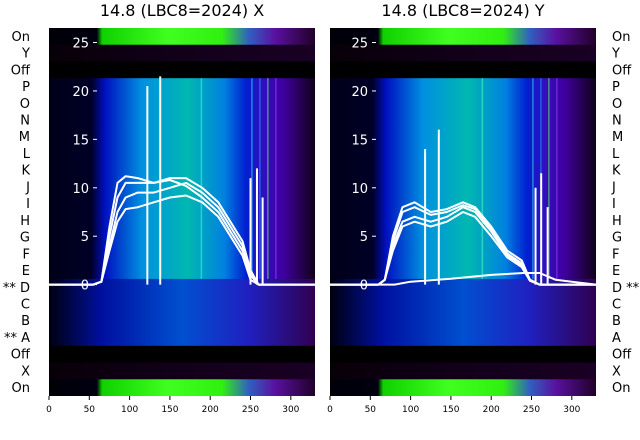 The image size is (640, 440). I want to click on x-tick-label: 250, so click(250, 410).